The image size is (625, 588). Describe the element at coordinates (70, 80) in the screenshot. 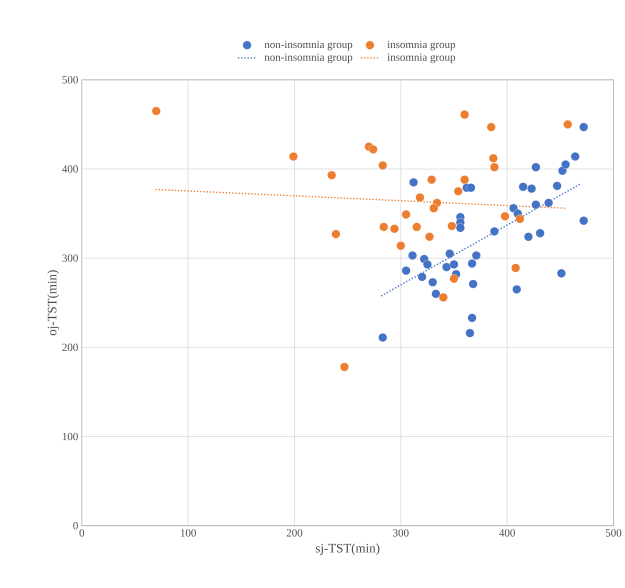

I see `y-tick-label: 500` at that location.